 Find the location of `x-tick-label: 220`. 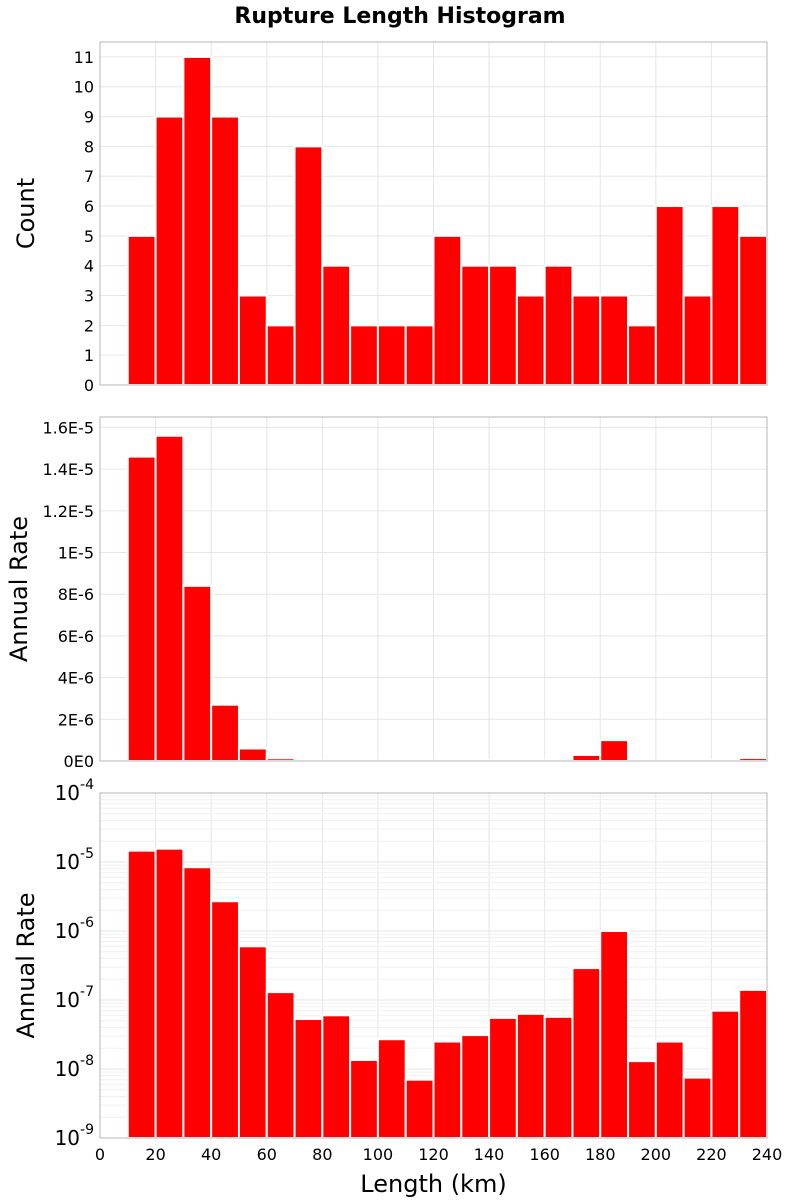

x-tick-label: 220 is located at coordinates (711, 1154).